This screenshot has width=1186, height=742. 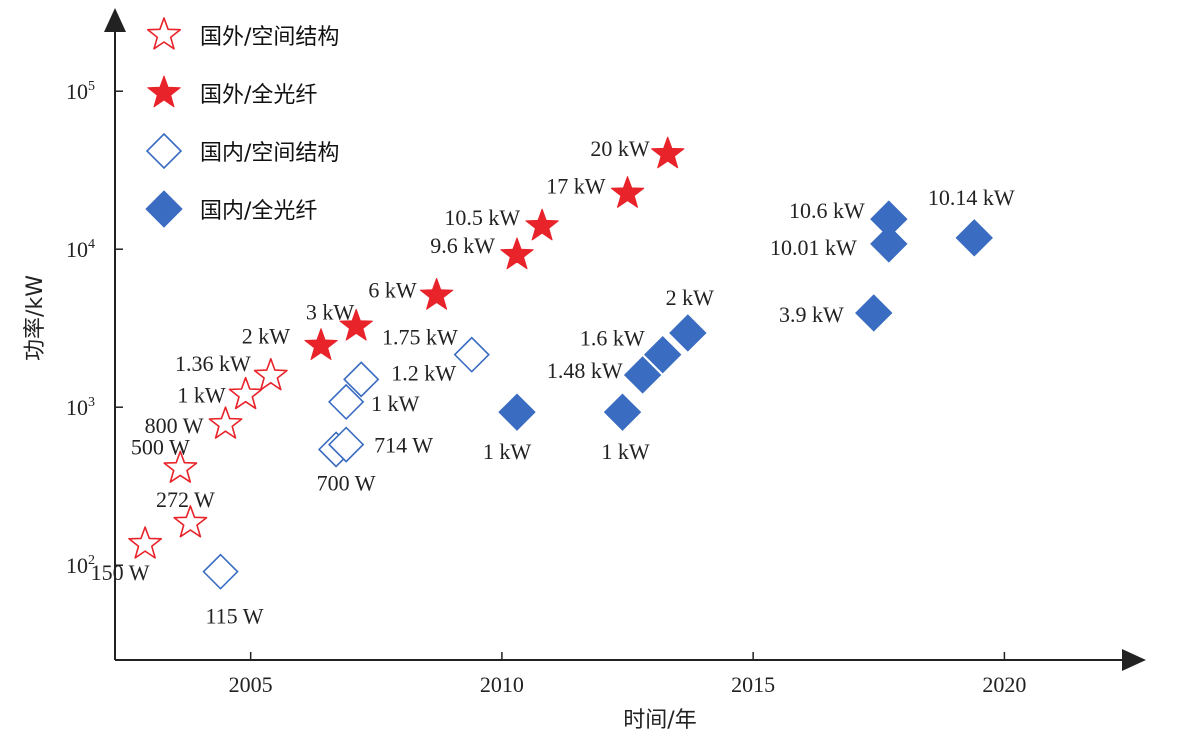 I want to click on y-tick-label: 10⁵, so click(x=80, y=91).